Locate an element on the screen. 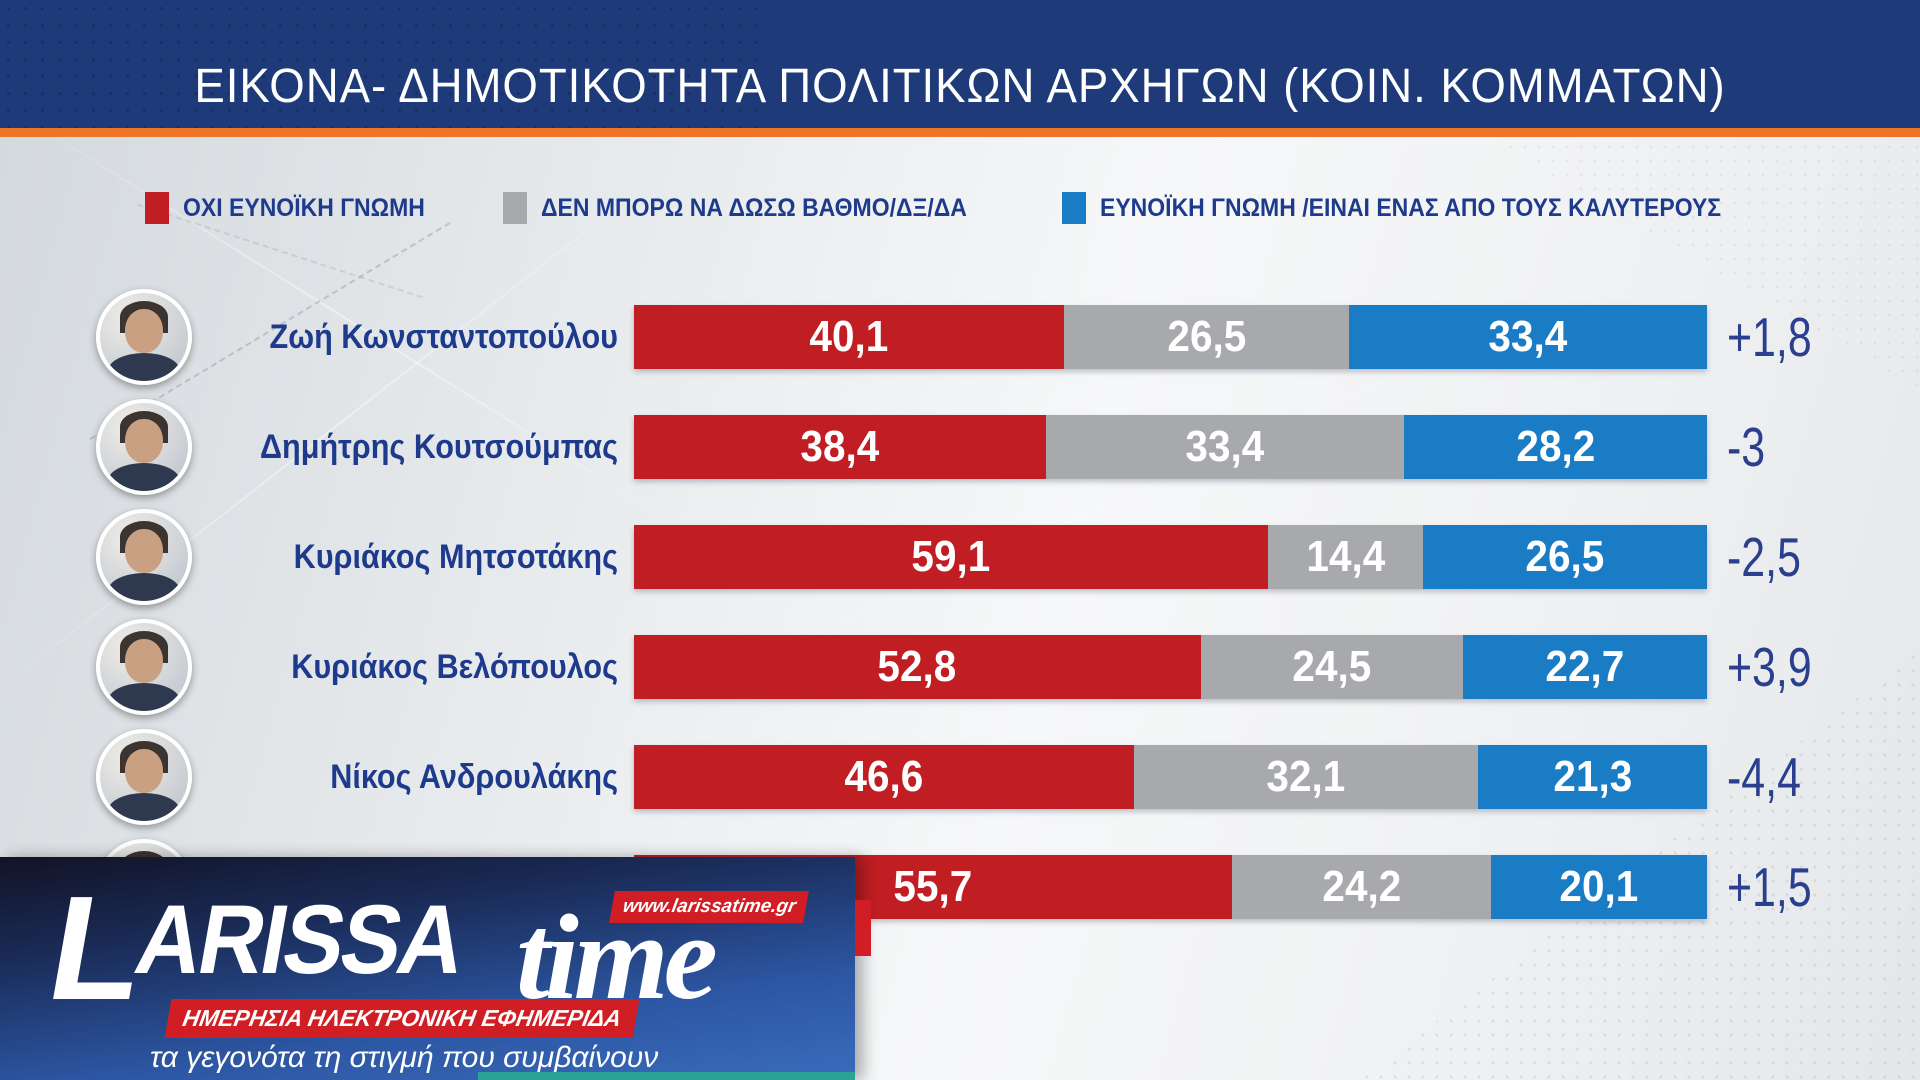  delta-value: -3 is located at coordinates (1746, 447).